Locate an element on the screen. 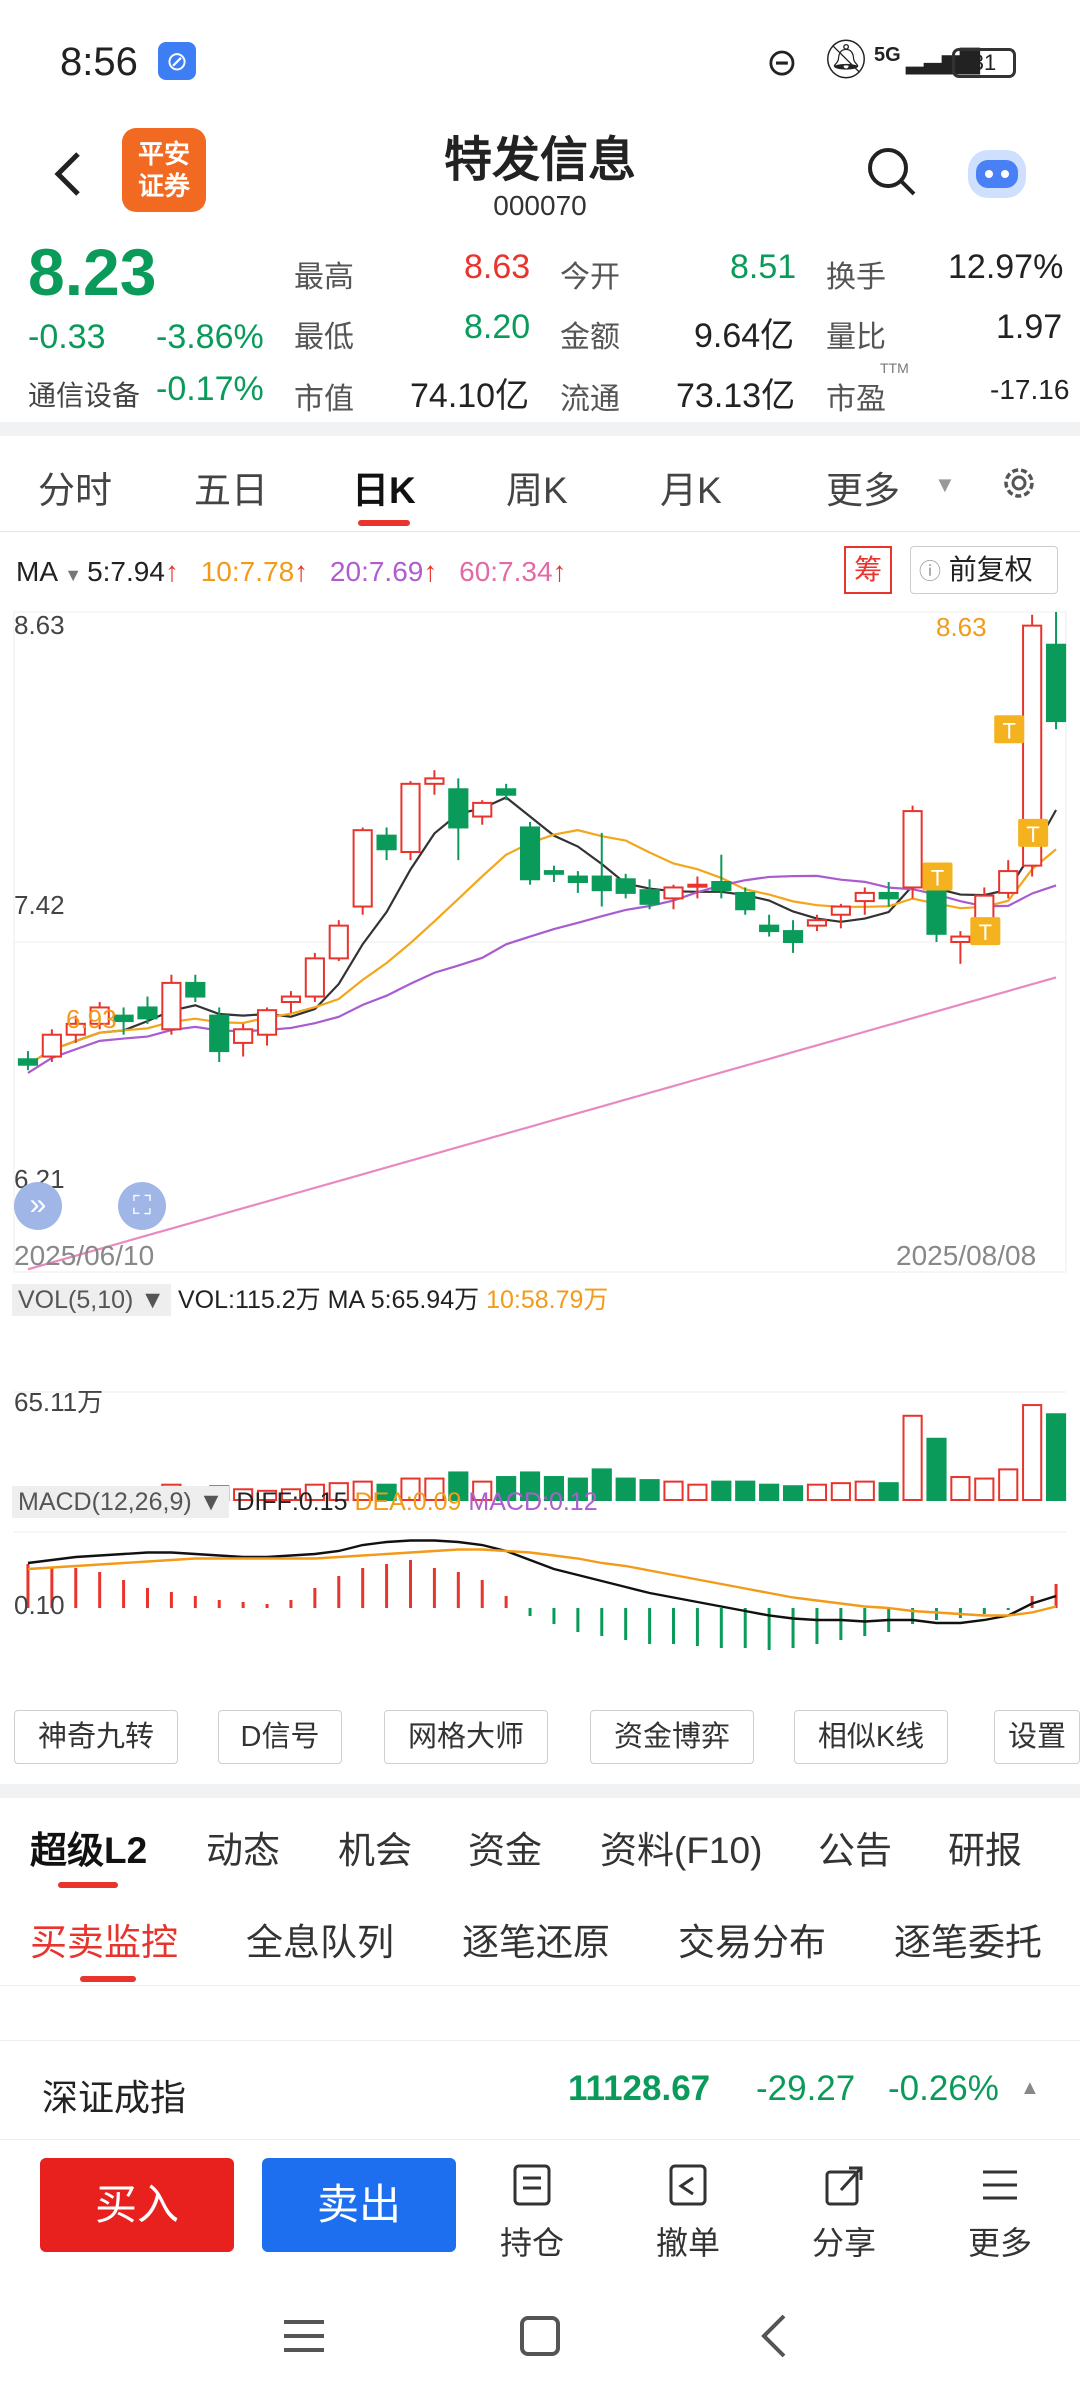  tab-intraday: 分时 is located at coordinates (75, 490).